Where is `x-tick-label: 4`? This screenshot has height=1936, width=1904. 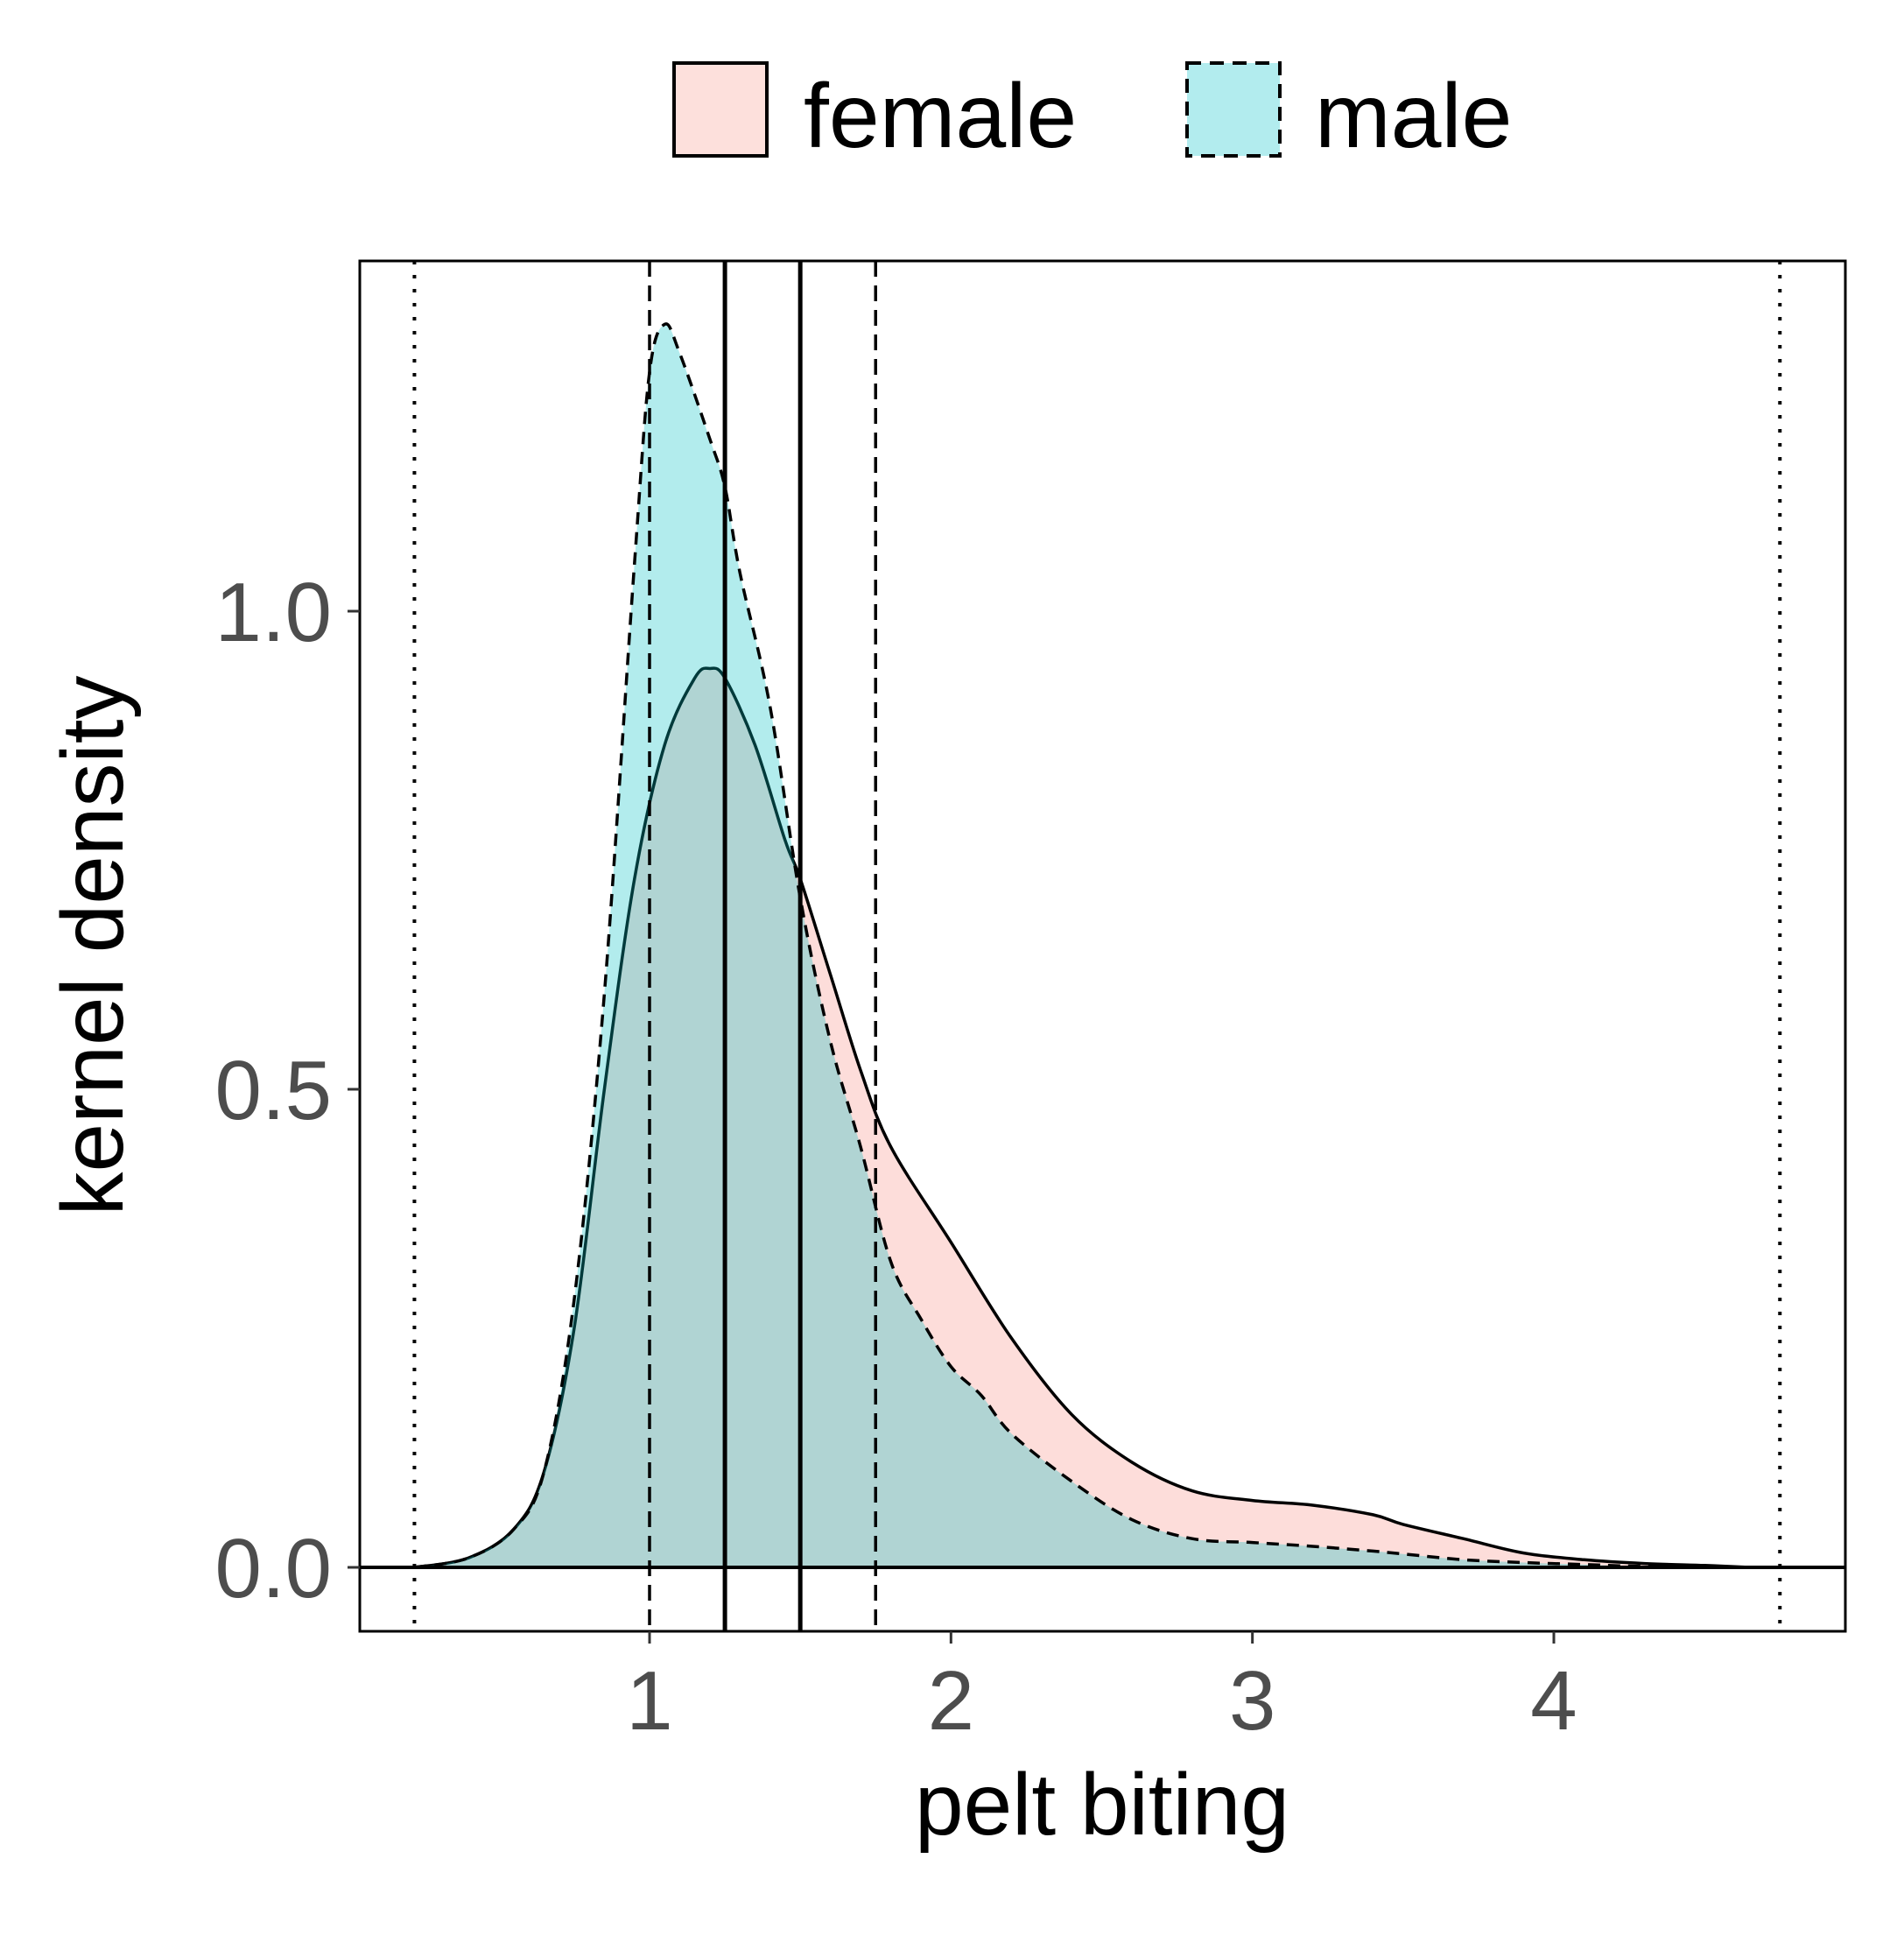 x-tick-label: 4 is located at coordinates (1553, 1701).